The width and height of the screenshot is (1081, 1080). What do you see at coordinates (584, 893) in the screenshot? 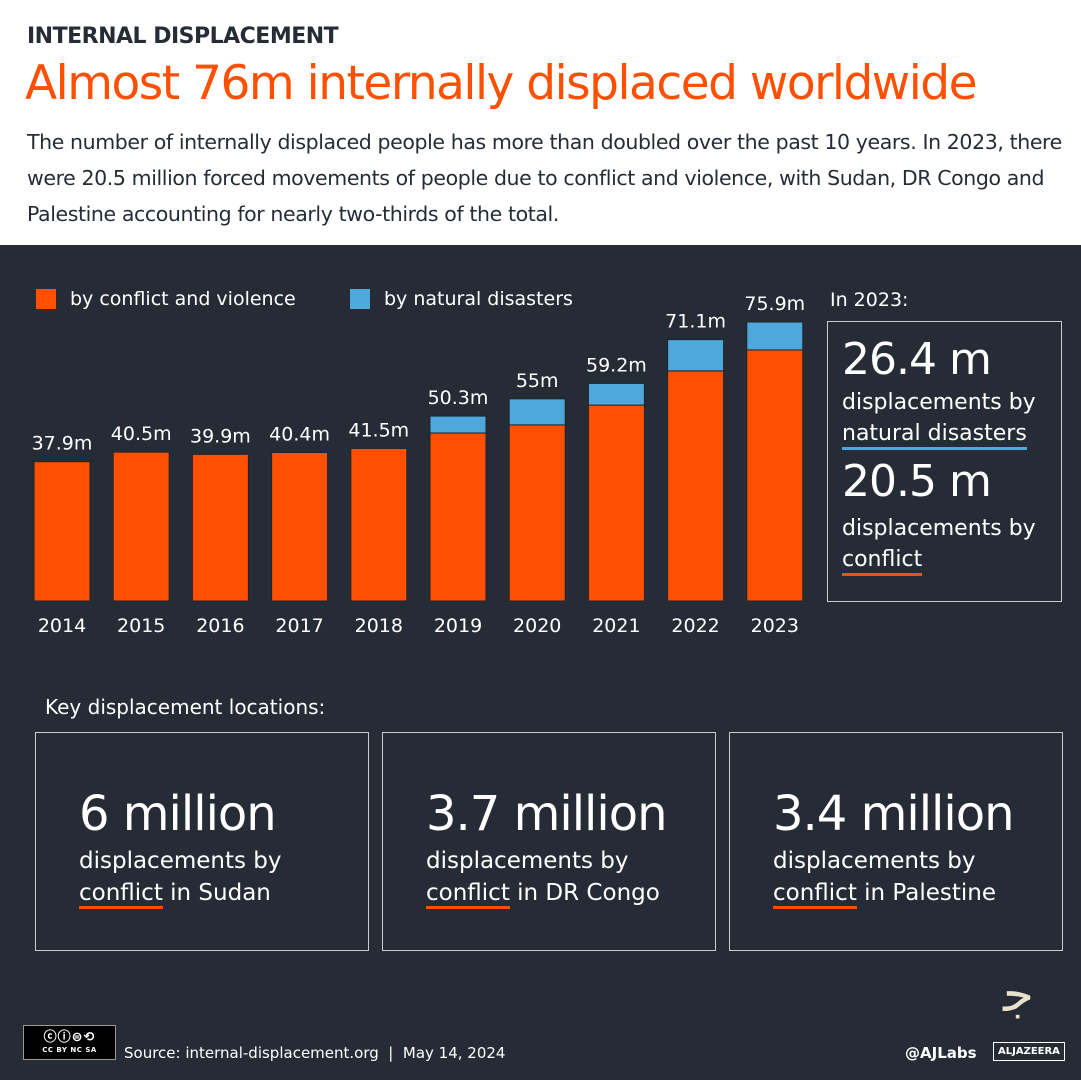
I see `location-place: in DR Congo` at bounding box center [584, 893].